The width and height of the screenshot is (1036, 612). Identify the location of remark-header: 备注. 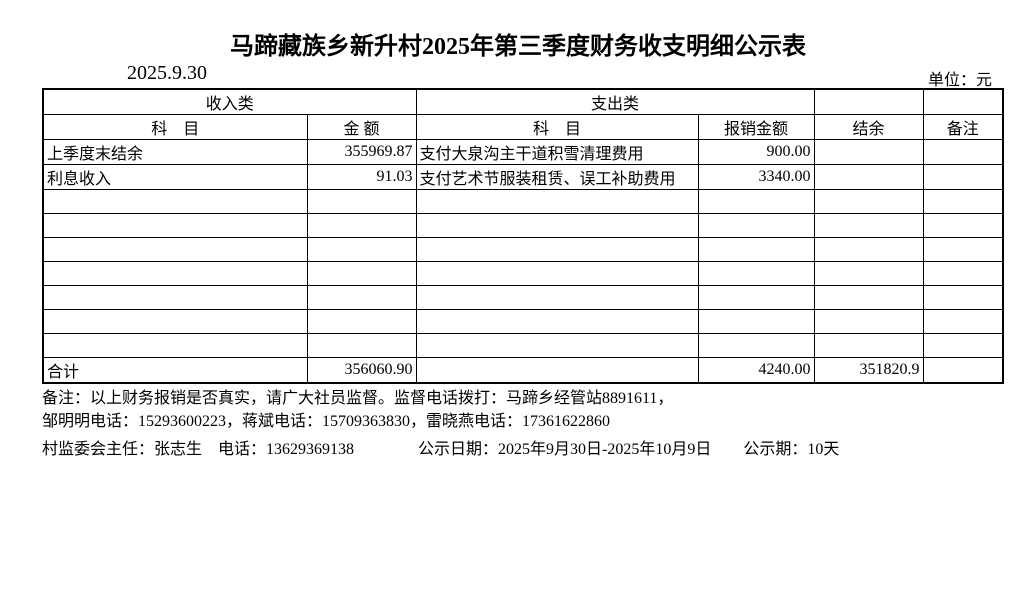
(963, 127).